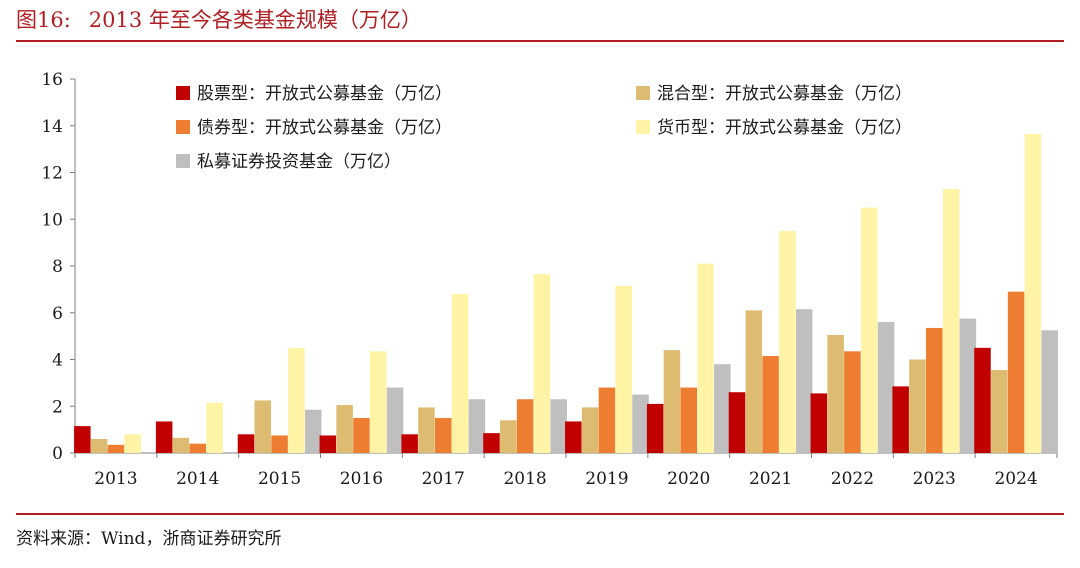 This screenshot has height=568, width=1080. What do you see at coordinates (672, 401) in the screenshot?
I see `bar-series-2-2020` at bounding box center [672, 401].